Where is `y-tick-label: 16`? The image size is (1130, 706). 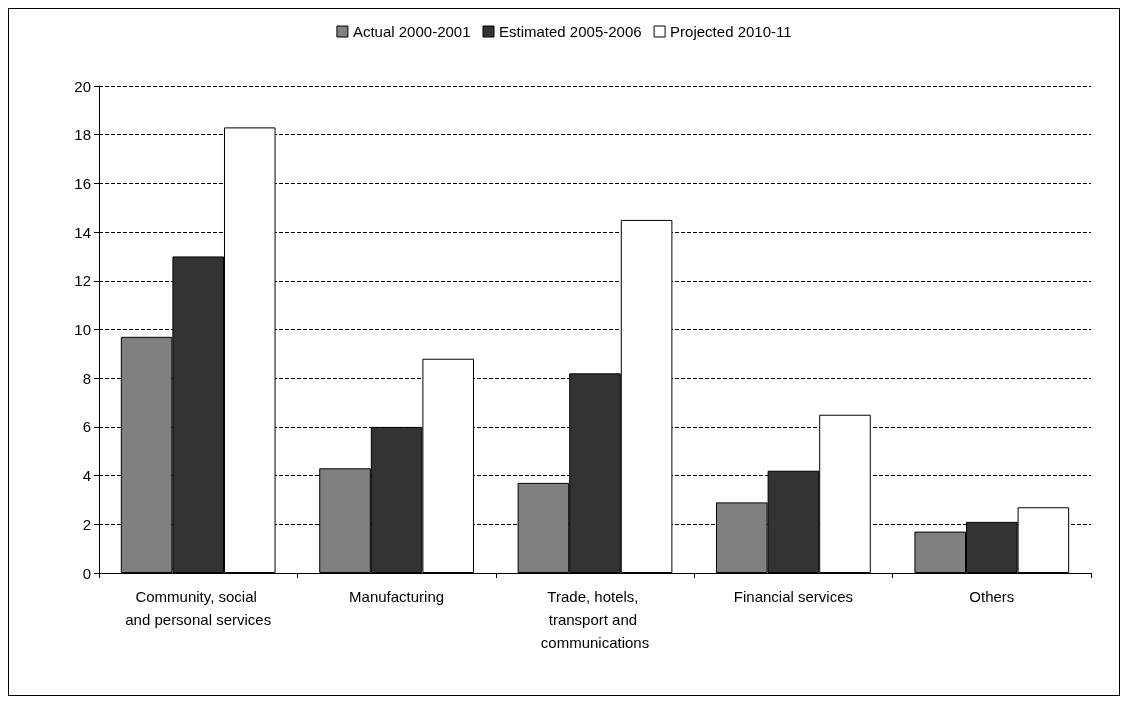
y-tick-label: 16 is located at coordinates (82, 183).